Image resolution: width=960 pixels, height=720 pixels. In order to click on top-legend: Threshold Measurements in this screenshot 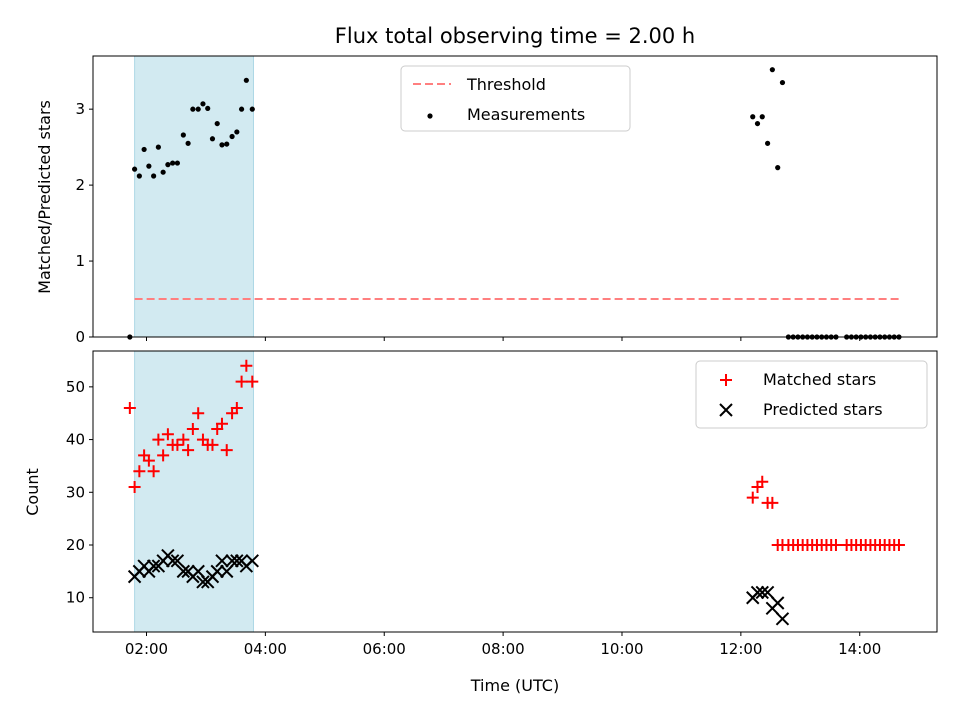, I will do `click(515, 98)`.